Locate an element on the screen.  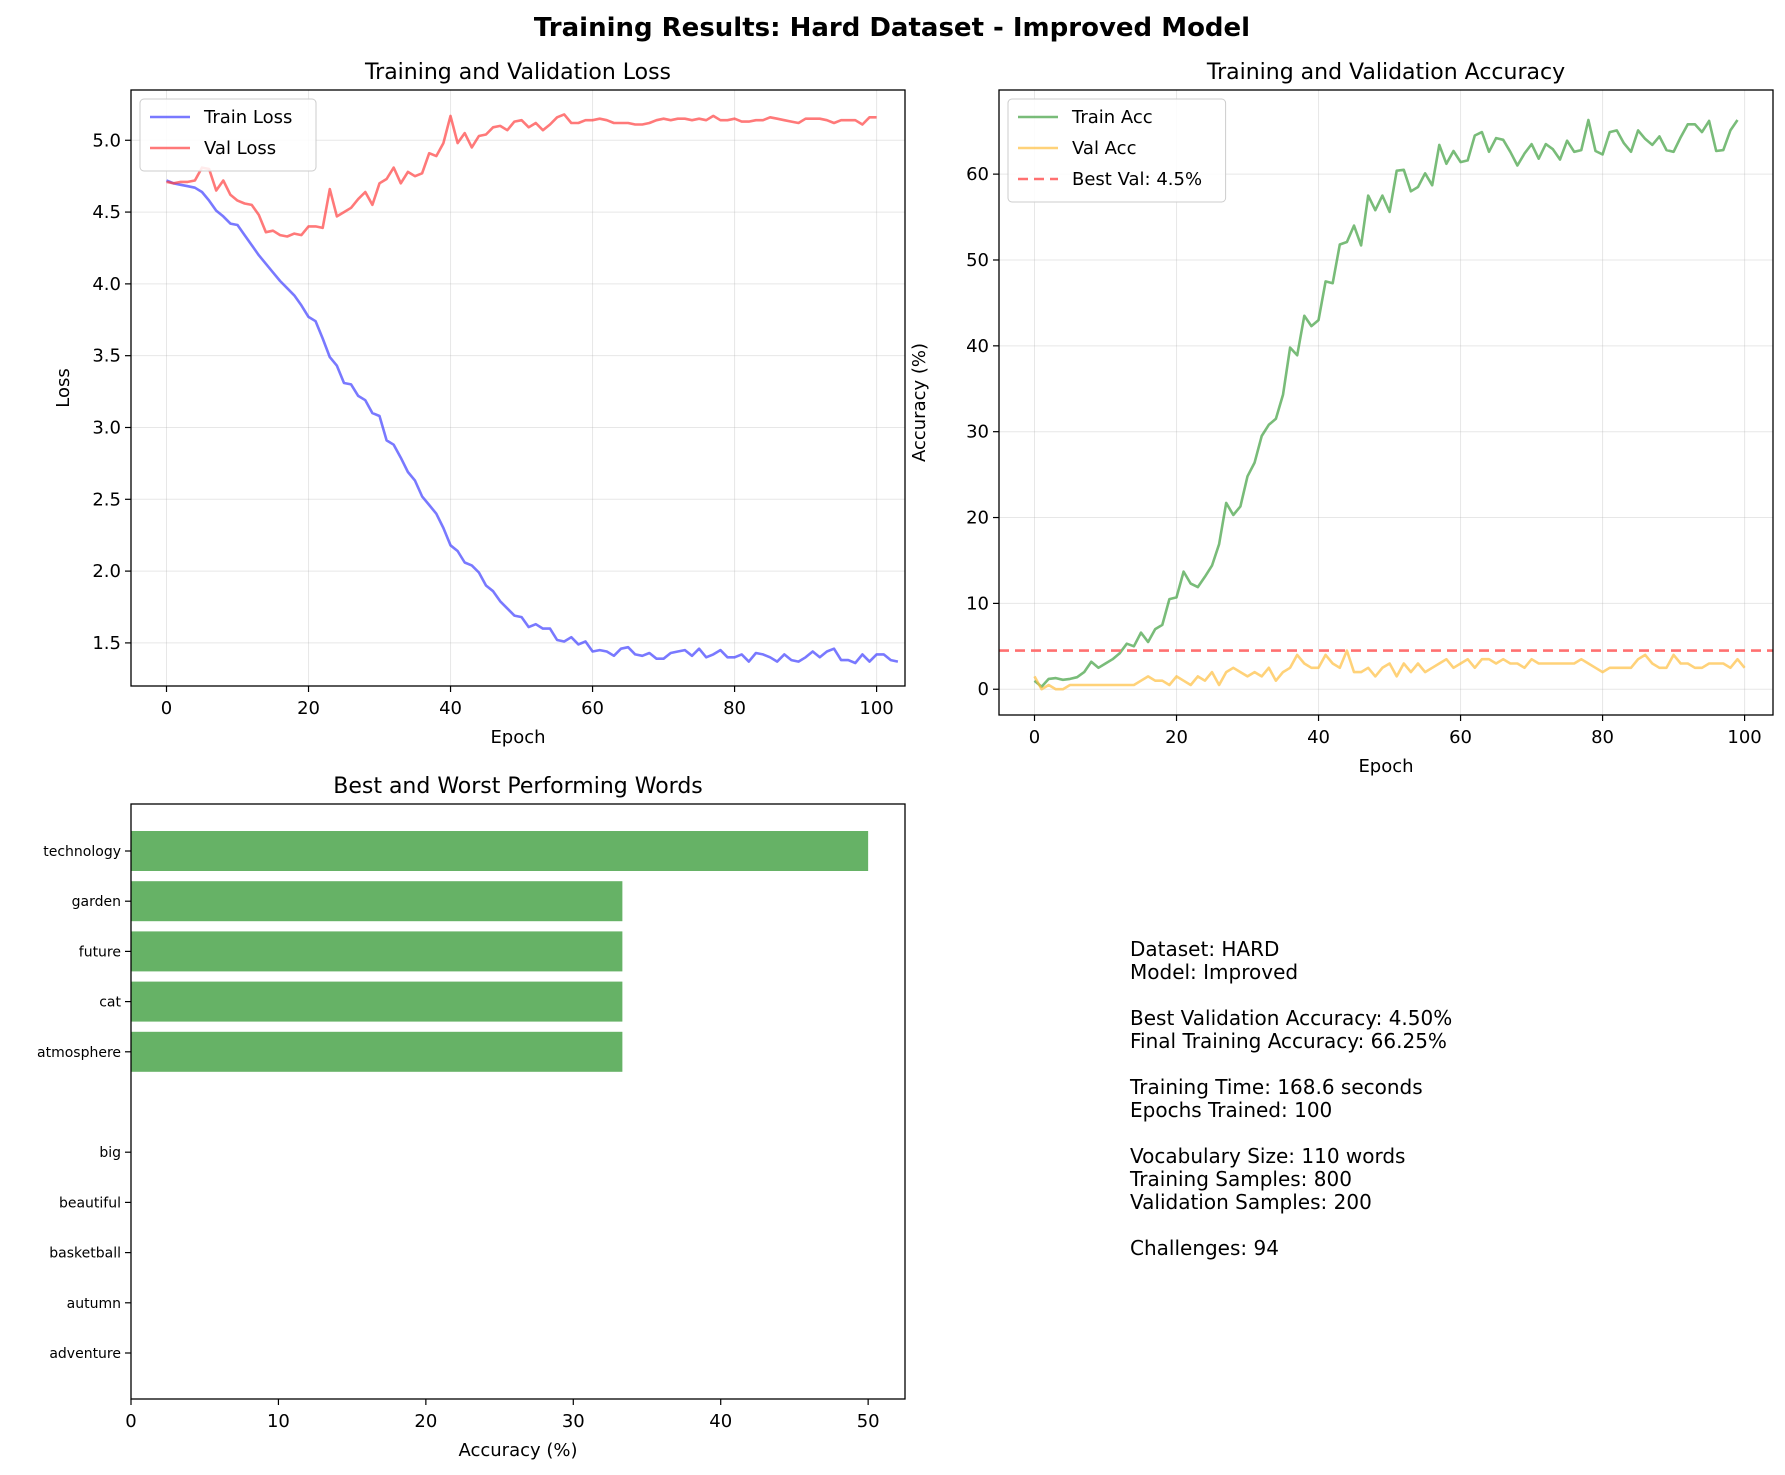
bar-category-label: autumn is located at coordinates (94, 1304).